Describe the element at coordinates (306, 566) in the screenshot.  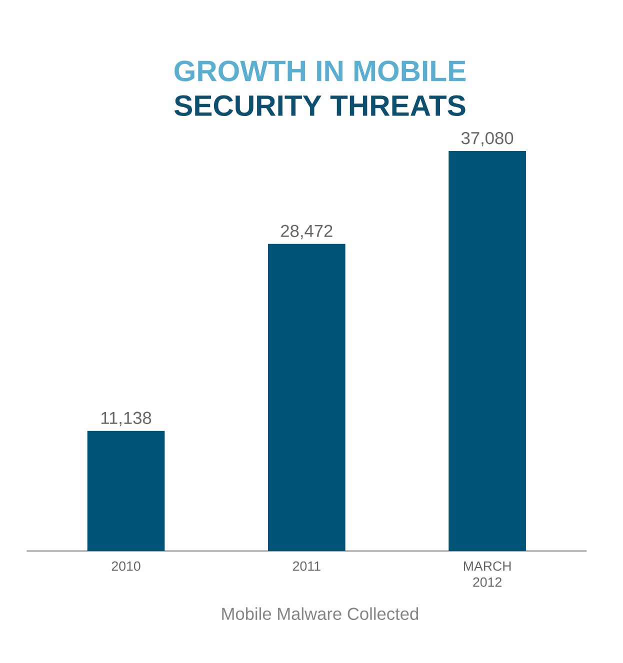
I see `x-tick-label: 2011` at that location.